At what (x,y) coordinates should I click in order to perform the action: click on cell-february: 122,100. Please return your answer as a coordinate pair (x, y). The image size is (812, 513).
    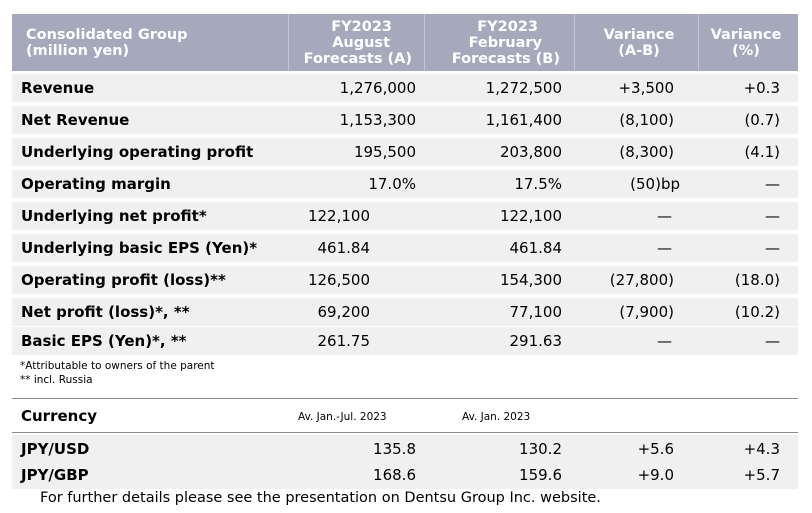
    Looking at the image, I should click on (530, 216).